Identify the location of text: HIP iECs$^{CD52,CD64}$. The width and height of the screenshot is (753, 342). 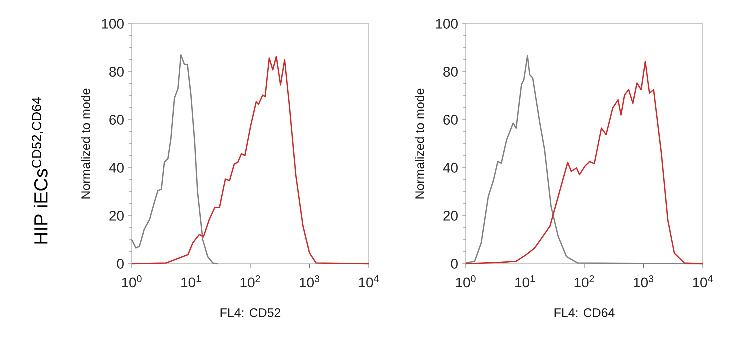
(40, 171).